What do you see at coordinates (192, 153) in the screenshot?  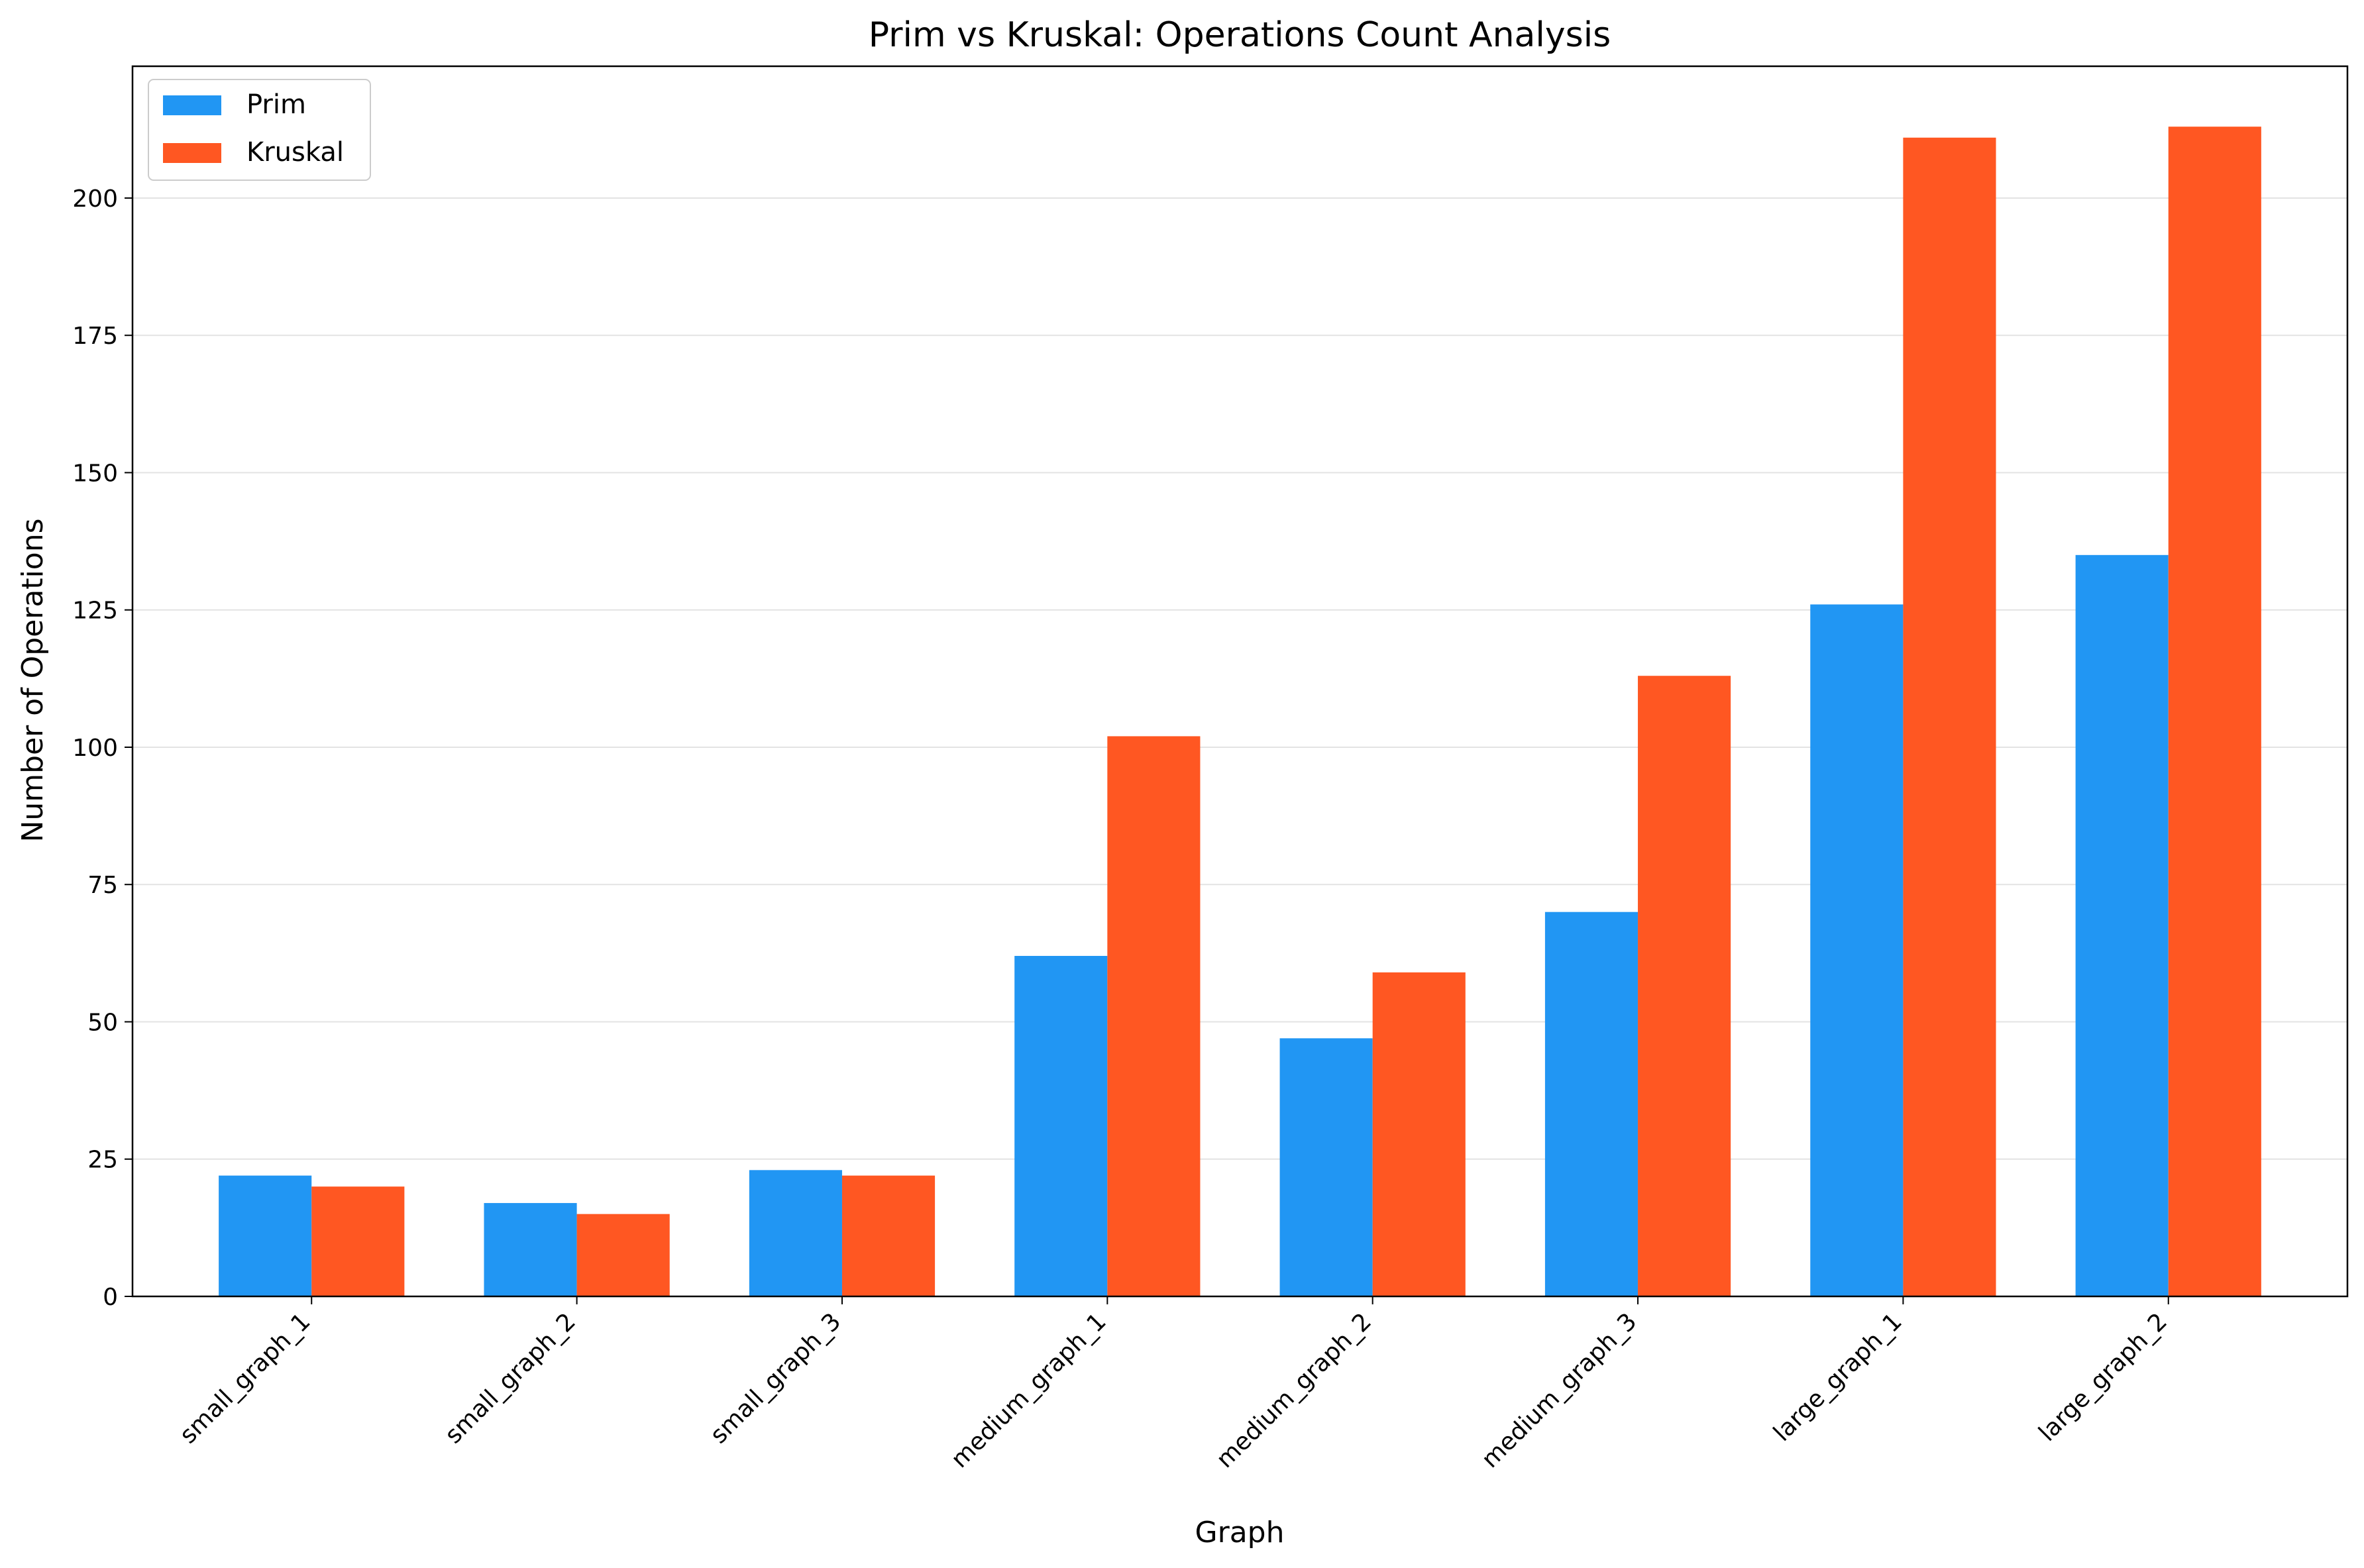 I see `legend-swatch-kruskal` at bounding box center [192, 153].